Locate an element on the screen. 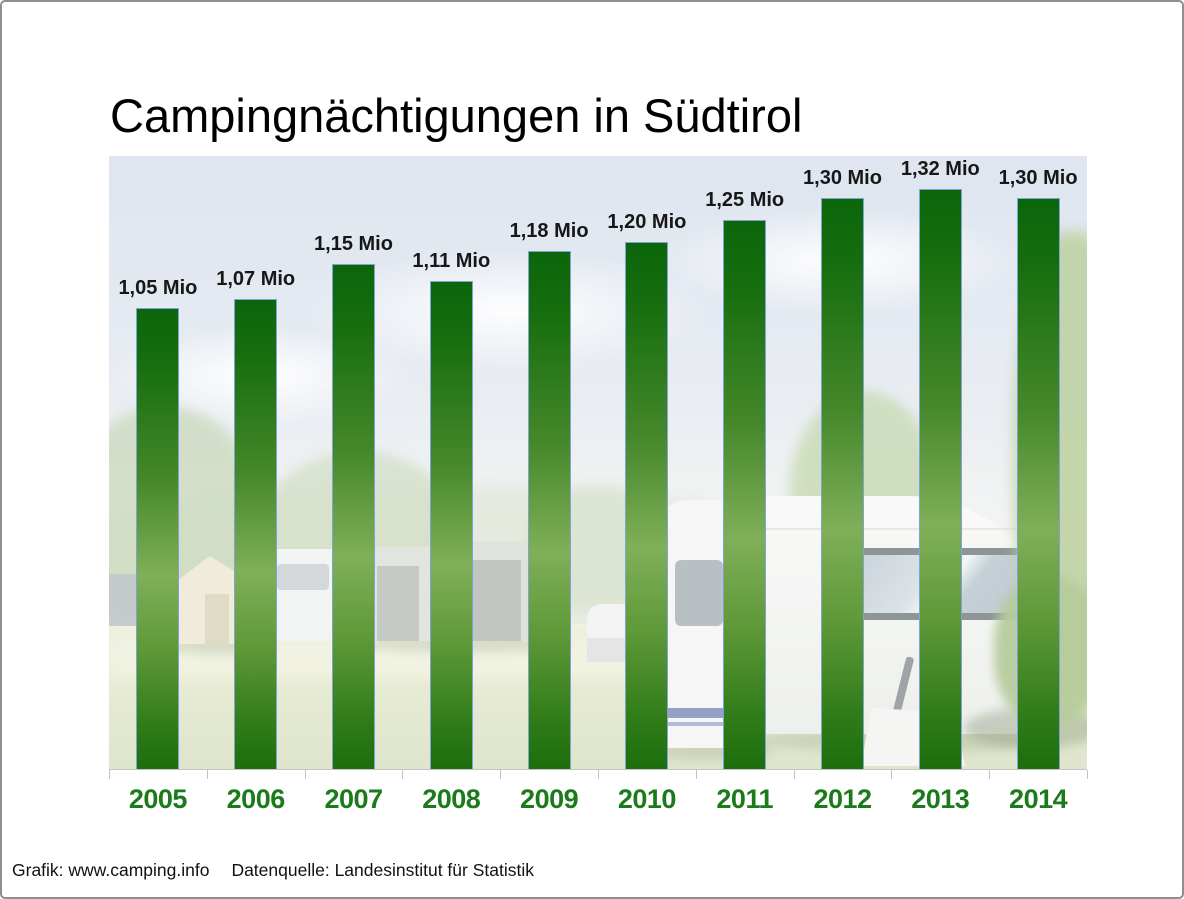 The image size is (1184, 899). bar-2010 is located at coordinates (647, 506).